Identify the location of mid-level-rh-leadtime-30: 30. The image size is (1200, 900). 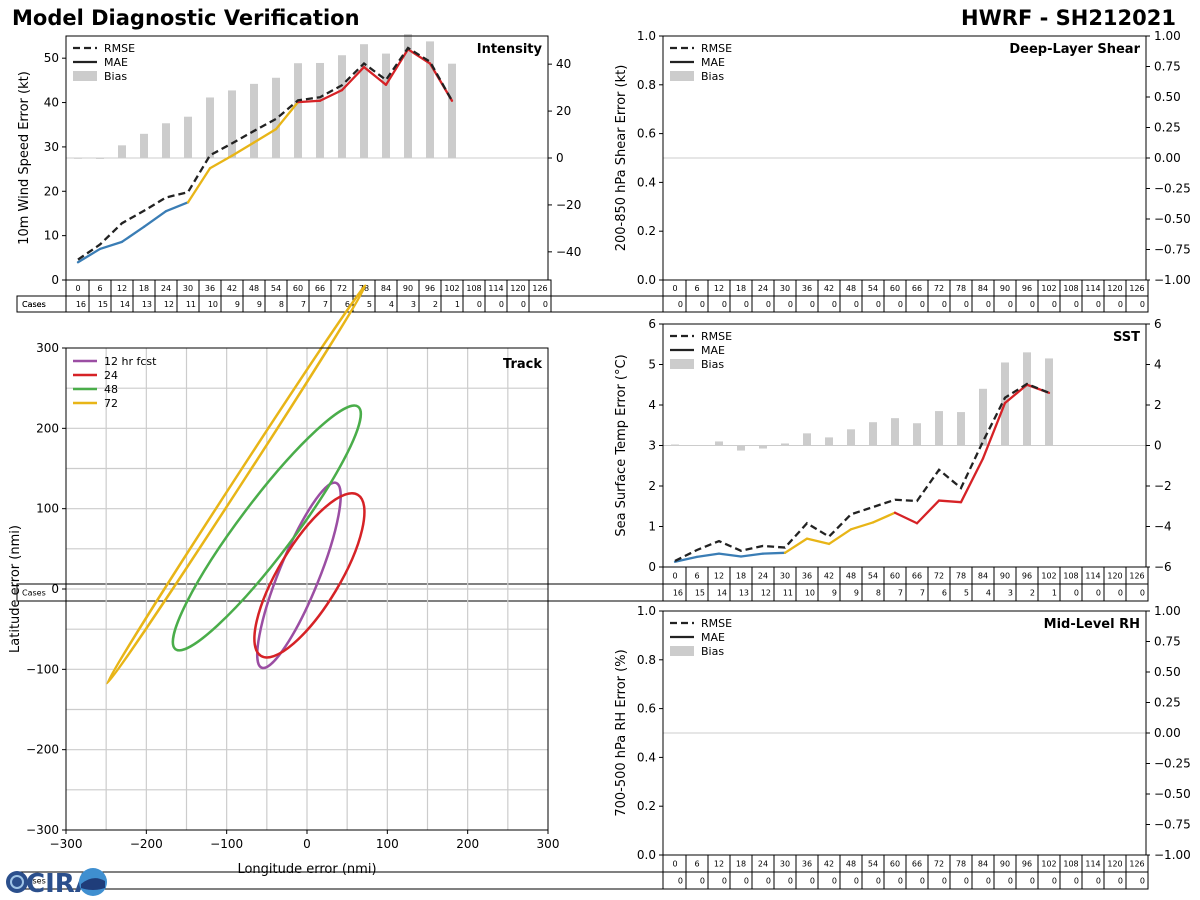
(785, 864).